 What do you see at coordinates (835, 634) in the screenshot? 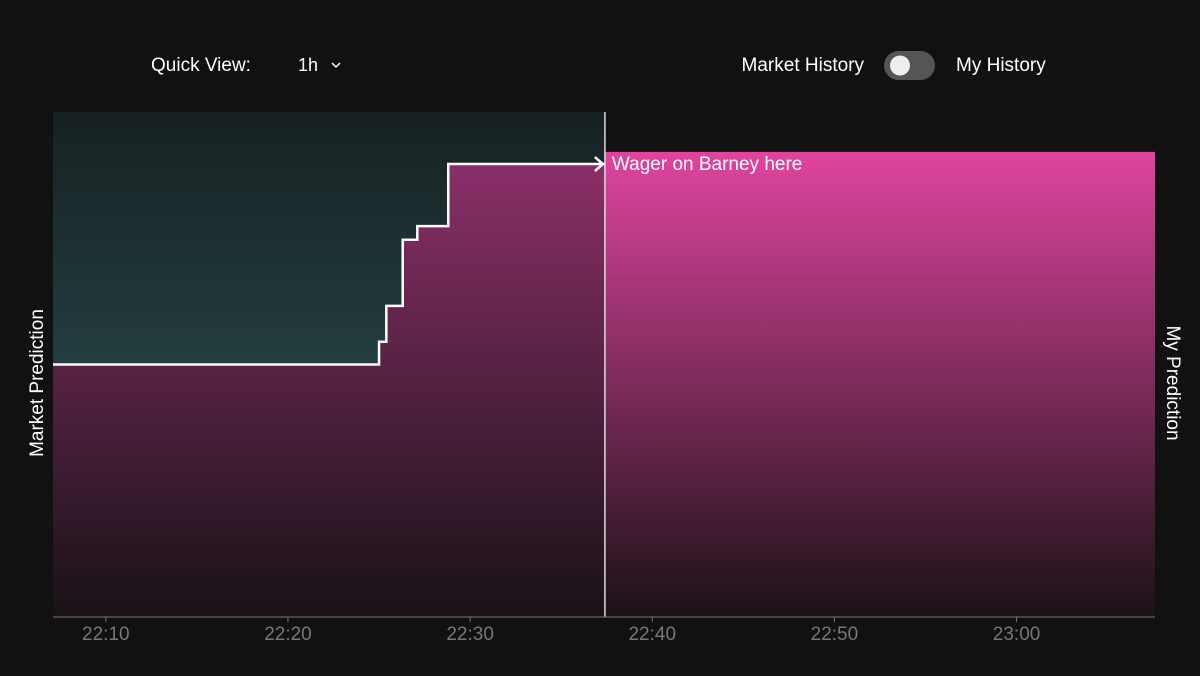
I see `x-tick-label: 22:50` at bounding box center [835, 634].